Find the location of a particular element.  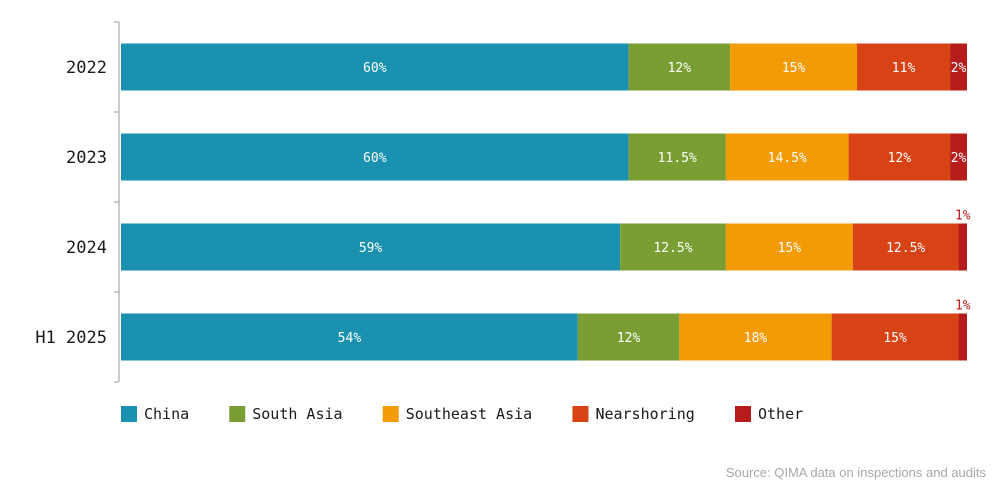

bar-segment-southeast-asia-h1-2025 is located at coordinates (755, 337).